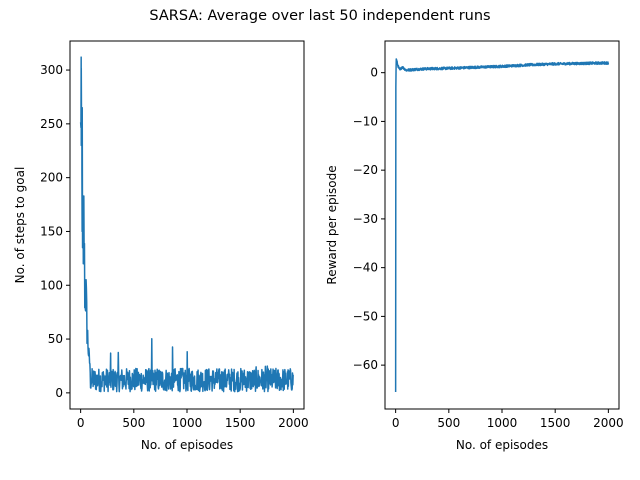 This screenshot has height=480, width=640. I want to click on right-y-tick-label: 0, so click(374, 73).